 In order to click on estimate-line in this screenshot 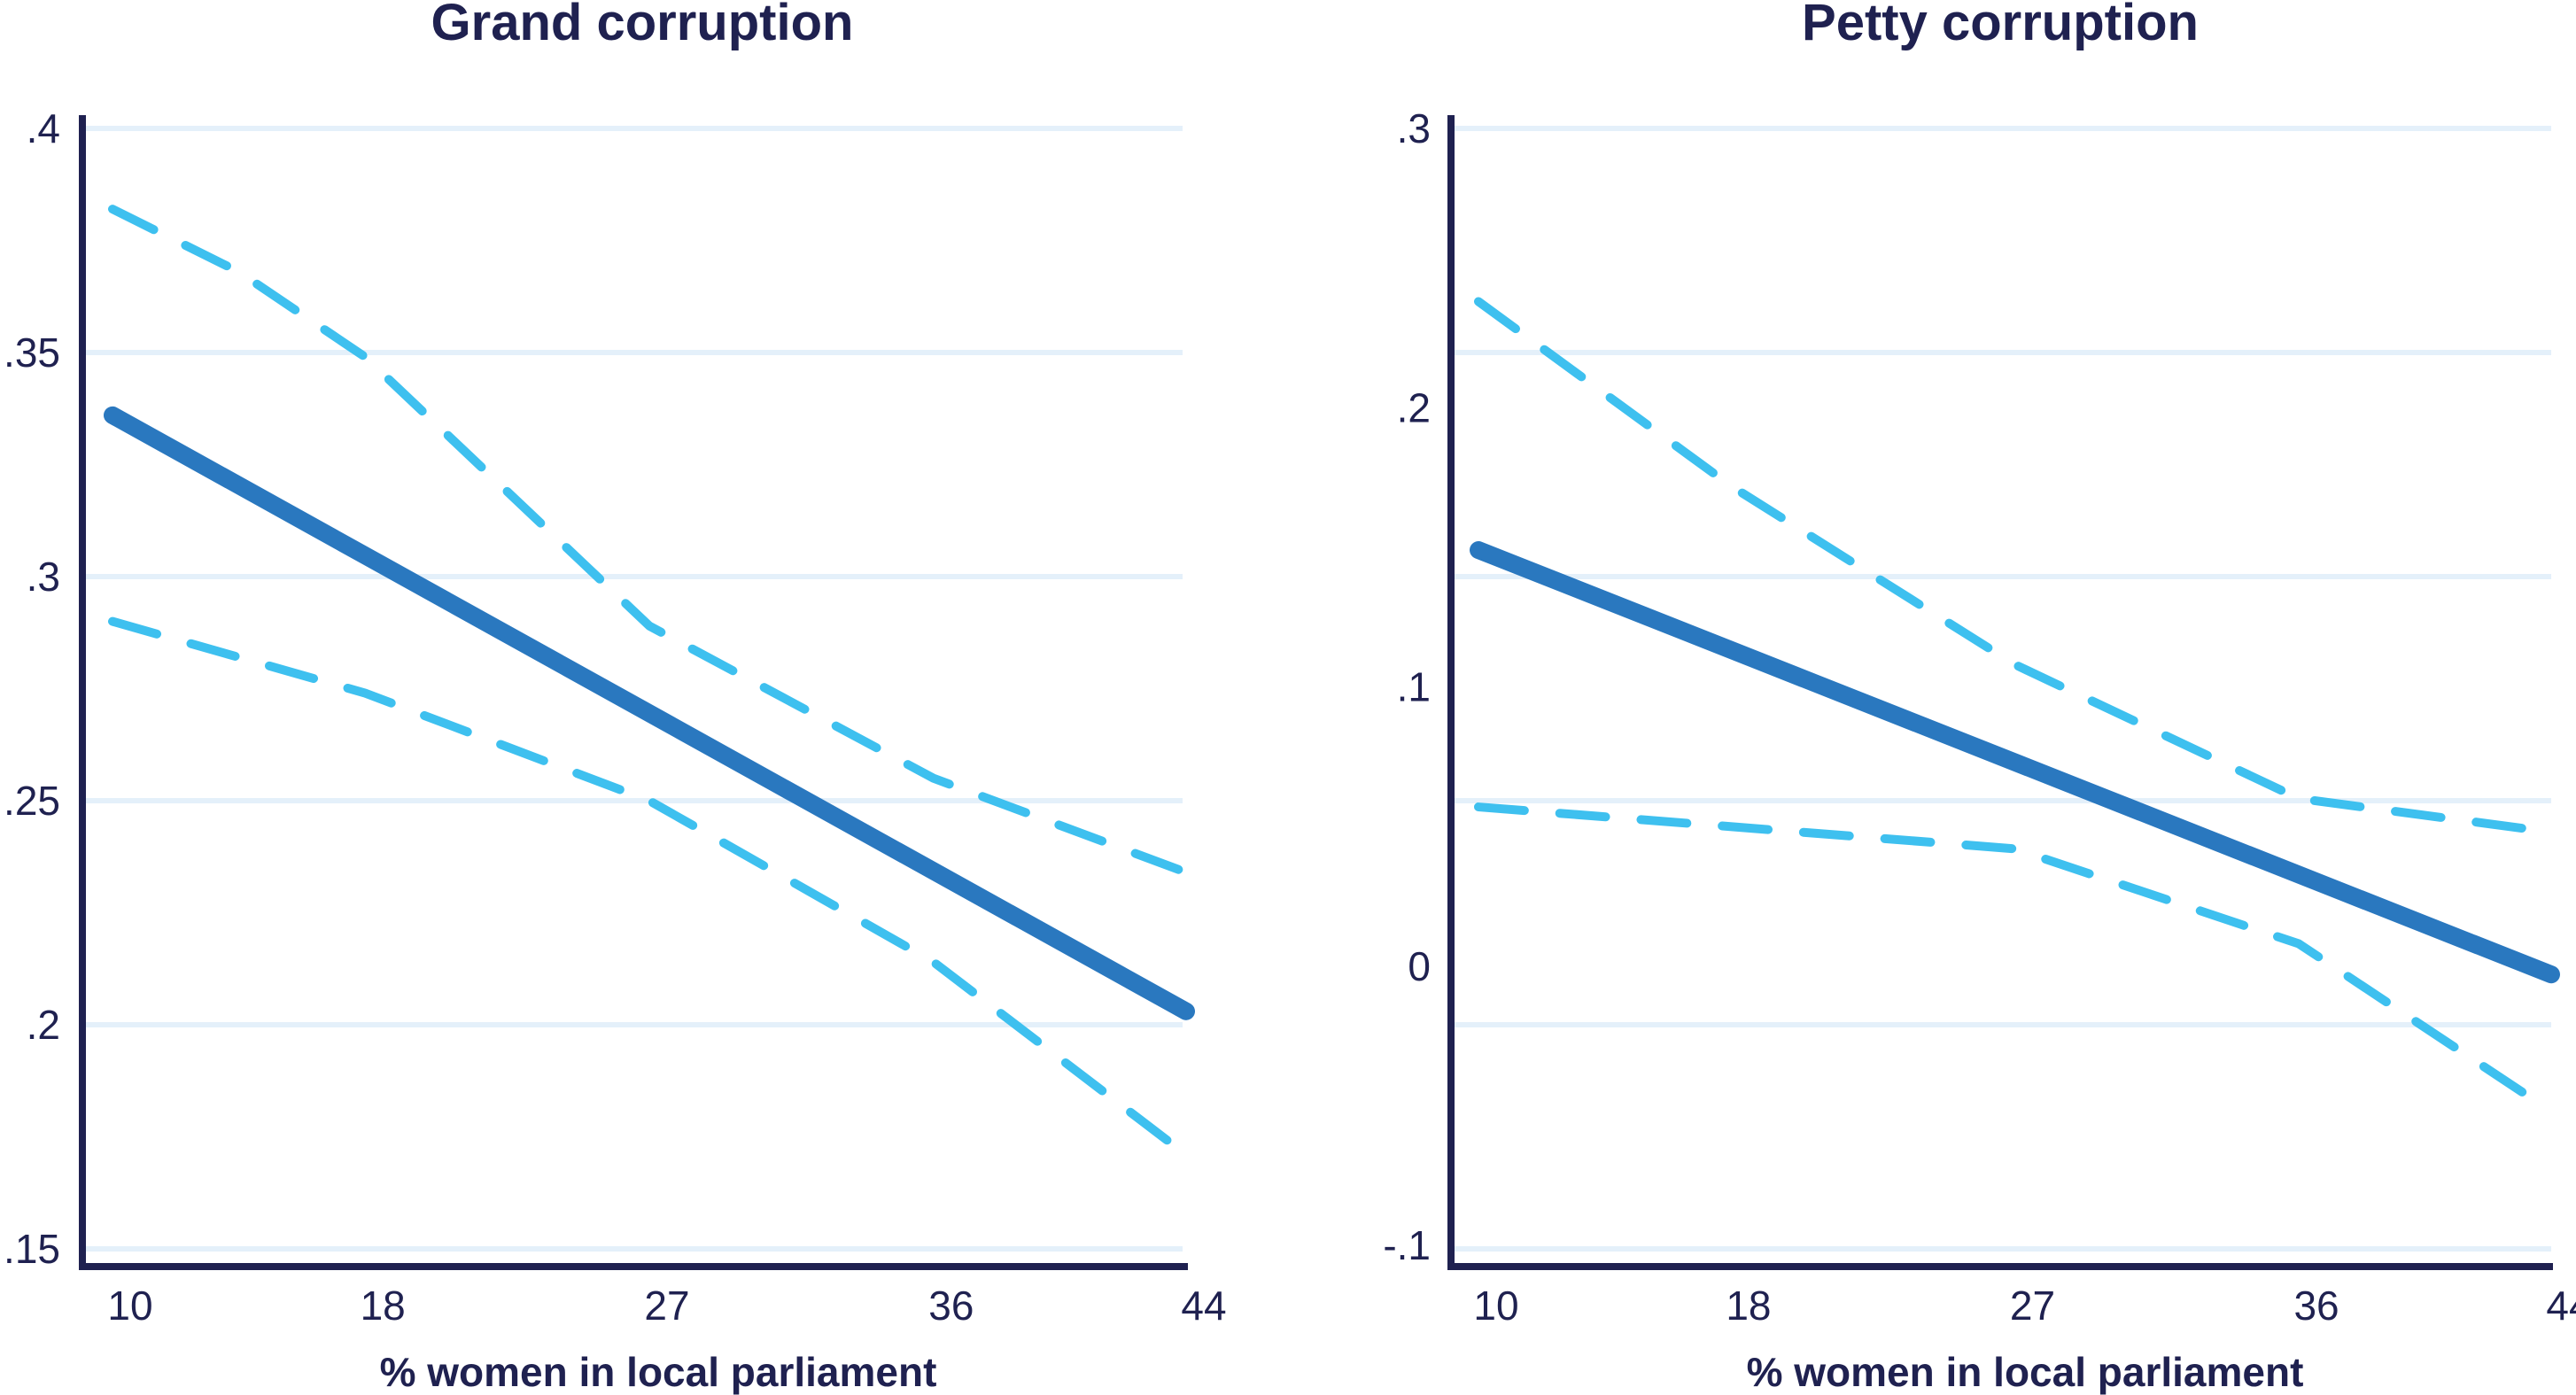, I will do `click(2015, 763)`.